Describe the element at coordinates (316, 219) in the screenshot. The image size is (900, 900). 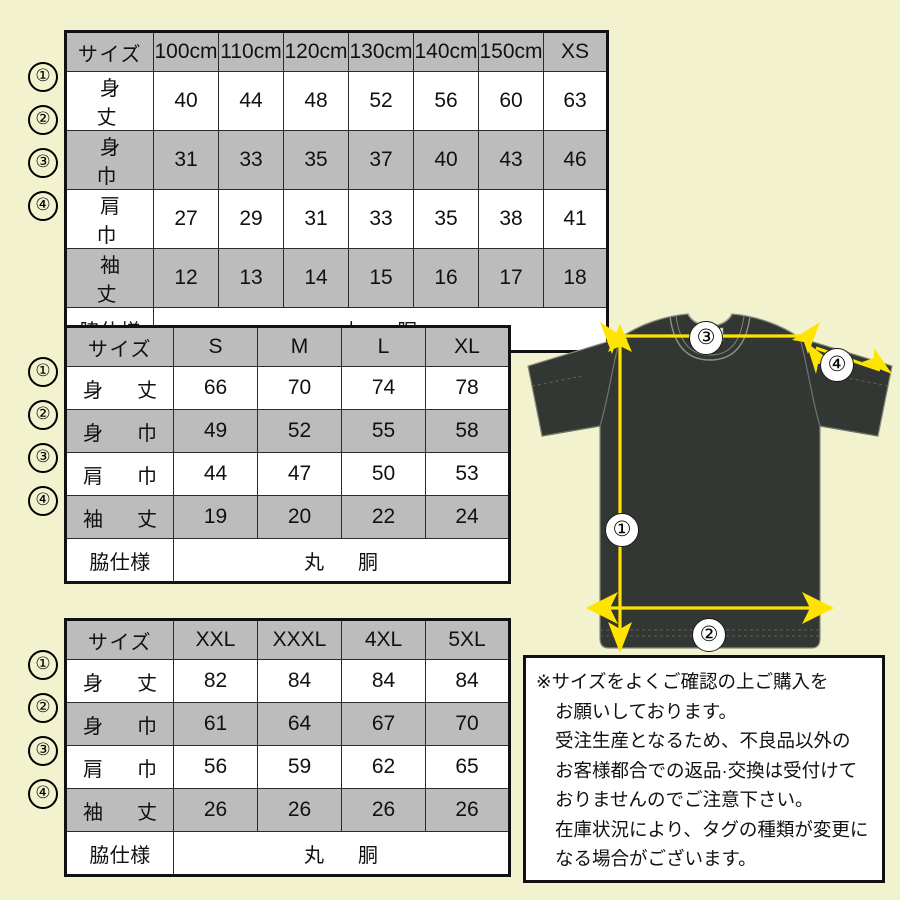
I see `cell: 31` at that location.